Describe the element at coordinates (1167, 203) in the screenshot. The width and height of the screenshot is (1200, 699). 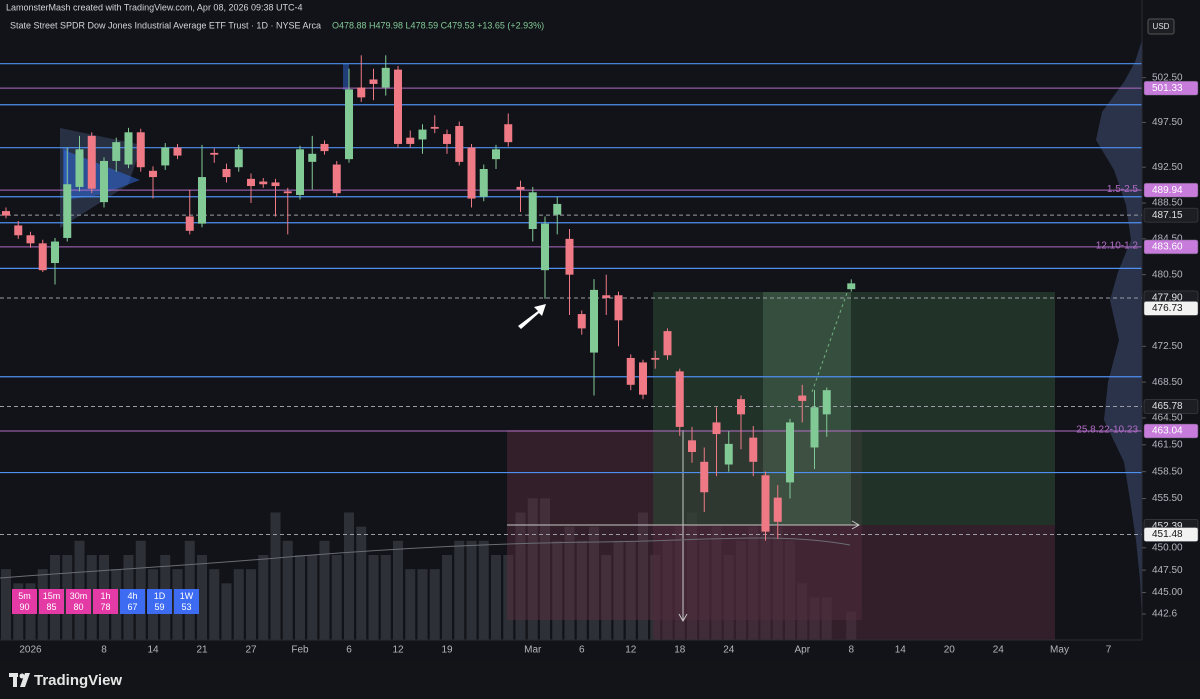
I see `y-tick-label: 488.50` at that location.